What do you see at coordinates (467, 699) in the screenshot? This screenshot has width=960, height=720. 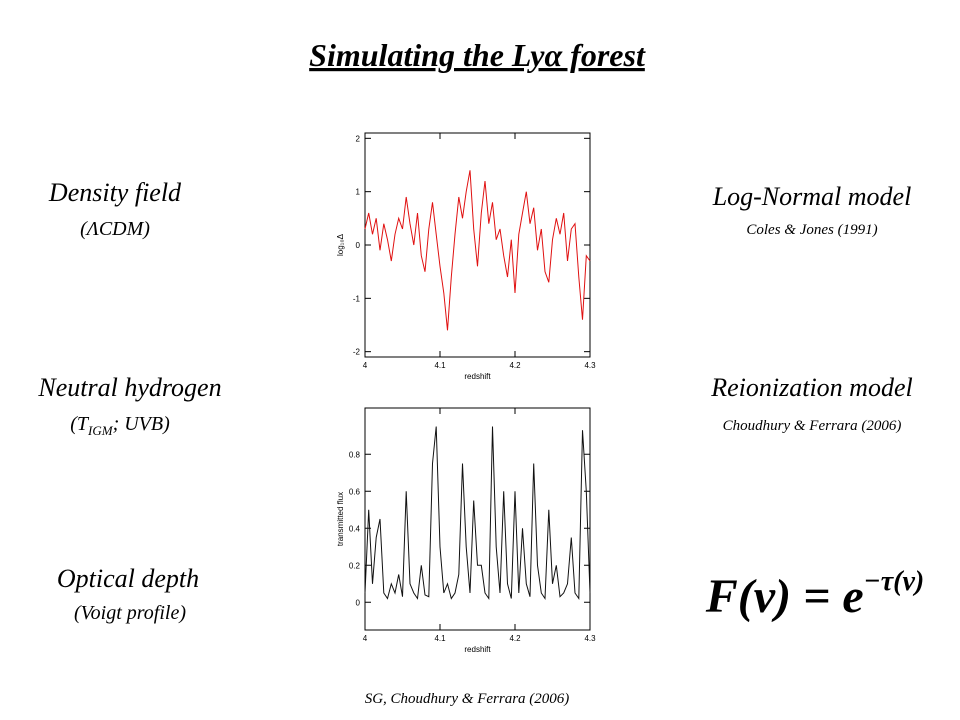 I see `footer: SG, Choudhury & Ferrara (2006)` at bounding box center [467, 699].